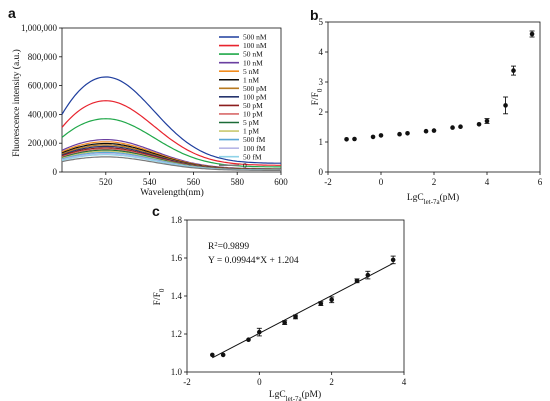 Image resolution: width=550 pixels, height=401 pixels. What do you see at coordinates (487, 182) in the screenshot?
I see `panel-b-xtick-label: 4` at bounding box center [487, 182].